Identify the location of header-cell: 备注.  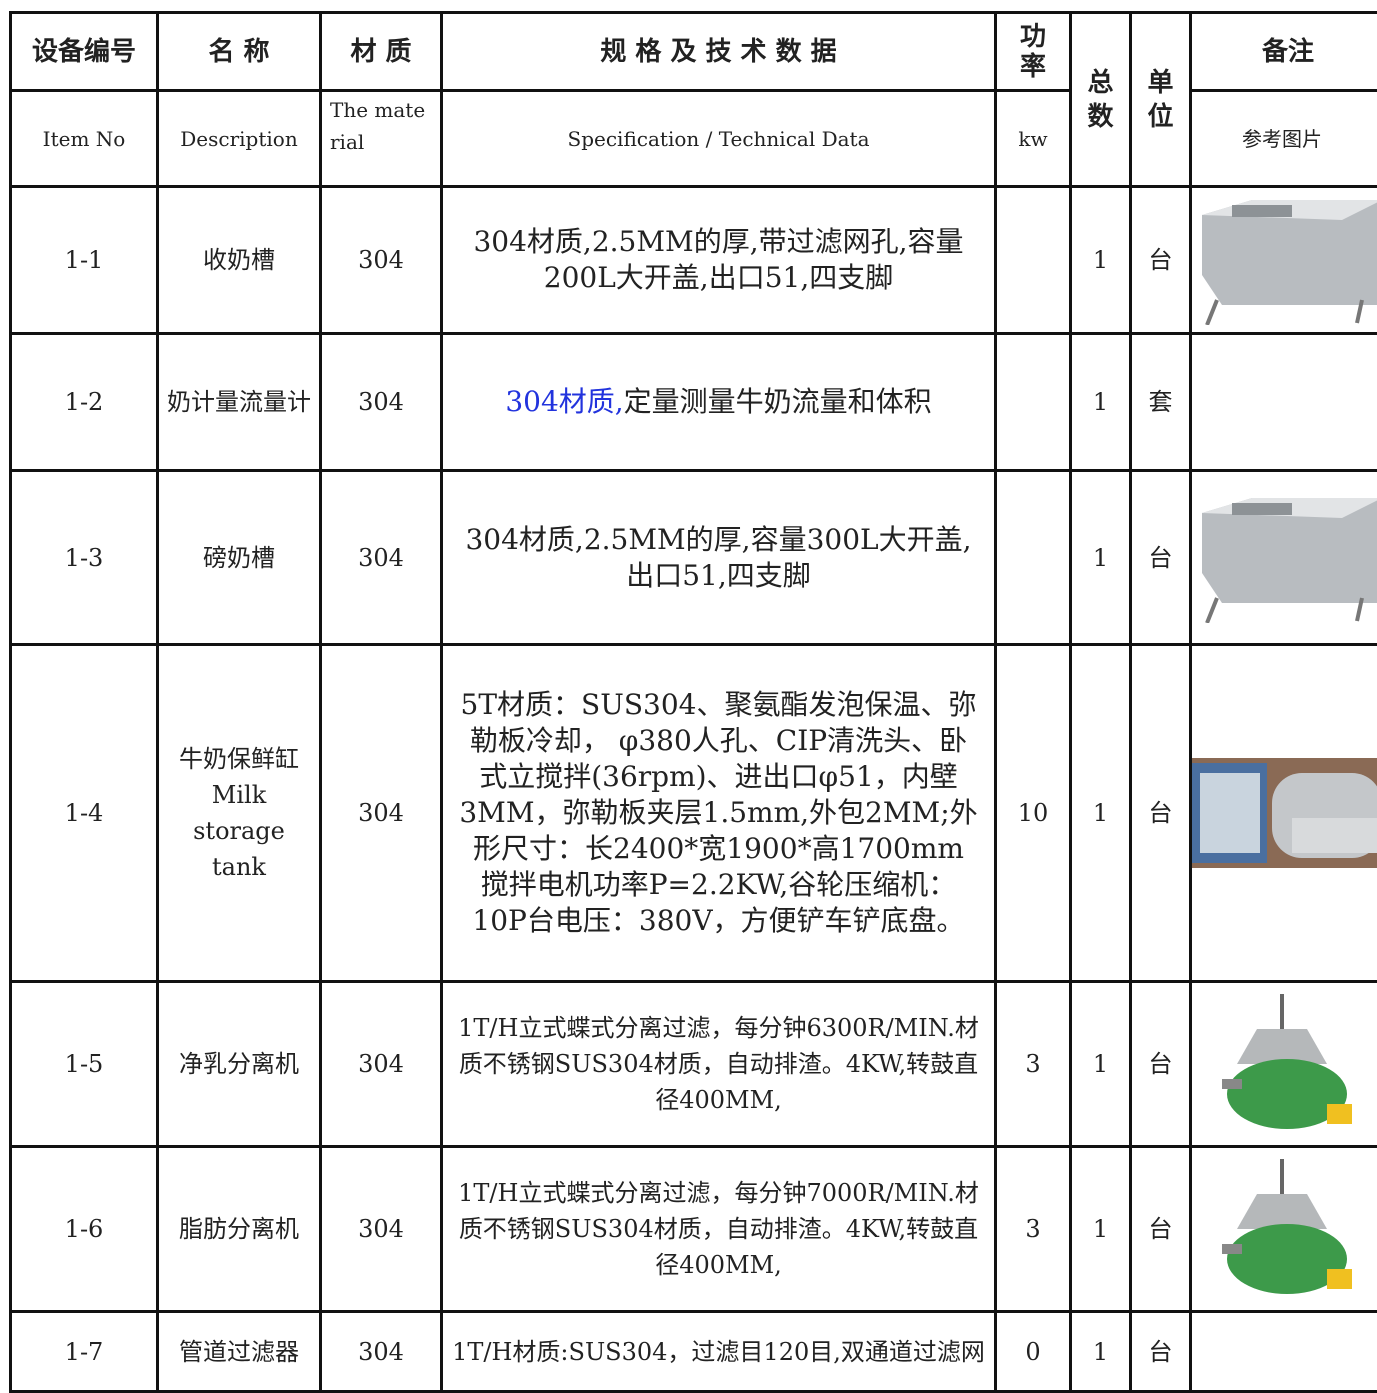
(1284, 52).